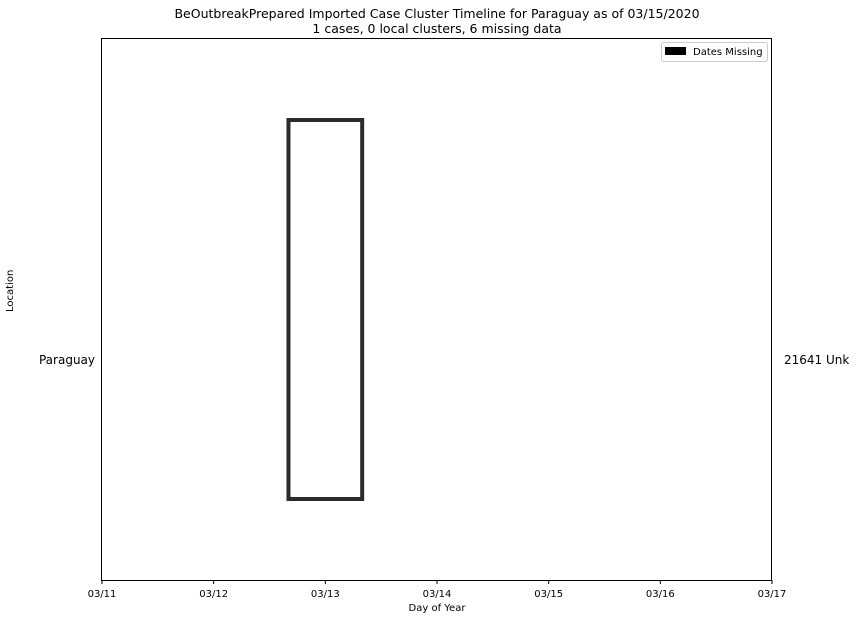  I want to click on legend-label-dates-missing: Dates Missing, so click(728, 52).